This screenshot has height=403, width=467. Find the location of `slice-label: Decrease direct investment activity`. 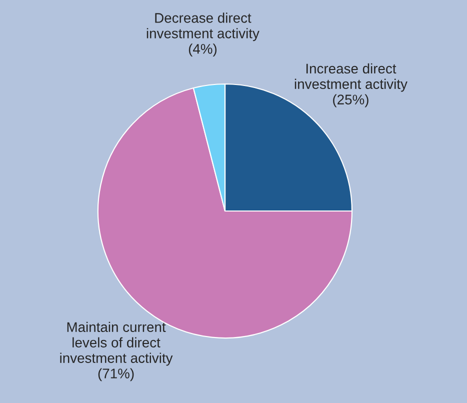

slice-label: Decrease direct investment activity is located at coordinates (203, 27).